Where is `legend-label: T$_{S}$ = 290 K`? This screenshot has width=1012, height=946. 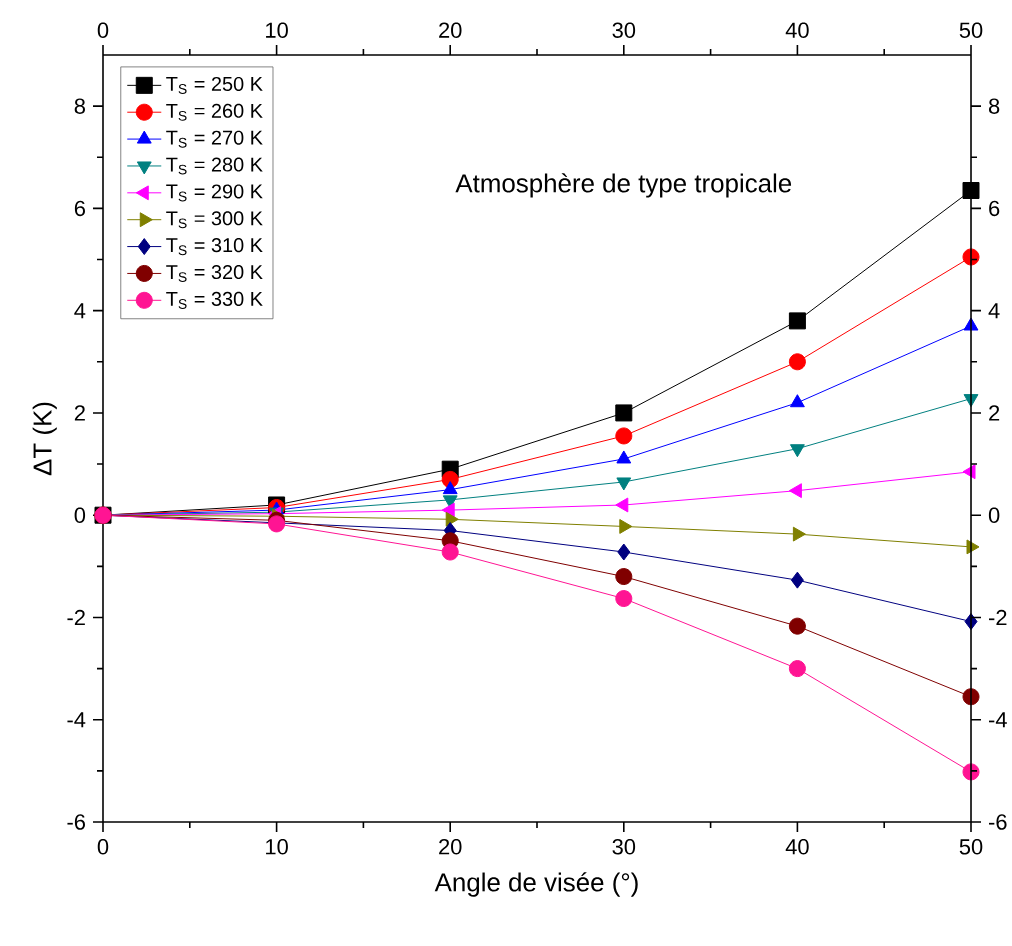 legend-label: T$_{S}$ = 290 K is located at coordinates (214, 193).